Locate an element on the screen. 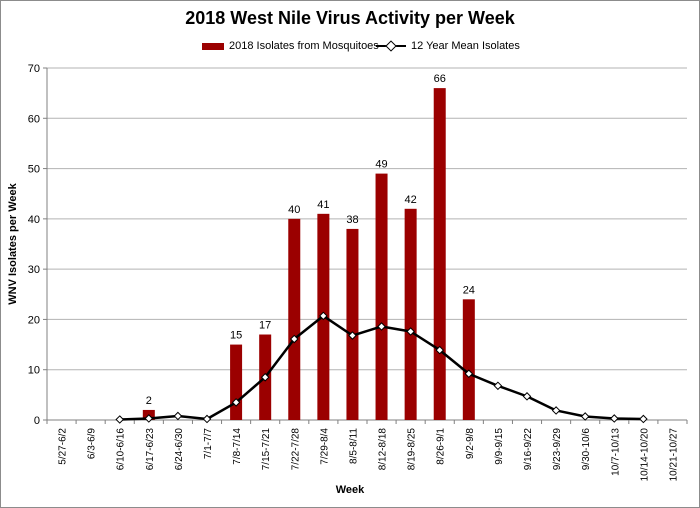 The image size is (700, 508). chart-title: 2018 West Nile Virus Activity per Week is located at coordinates (350, 18).